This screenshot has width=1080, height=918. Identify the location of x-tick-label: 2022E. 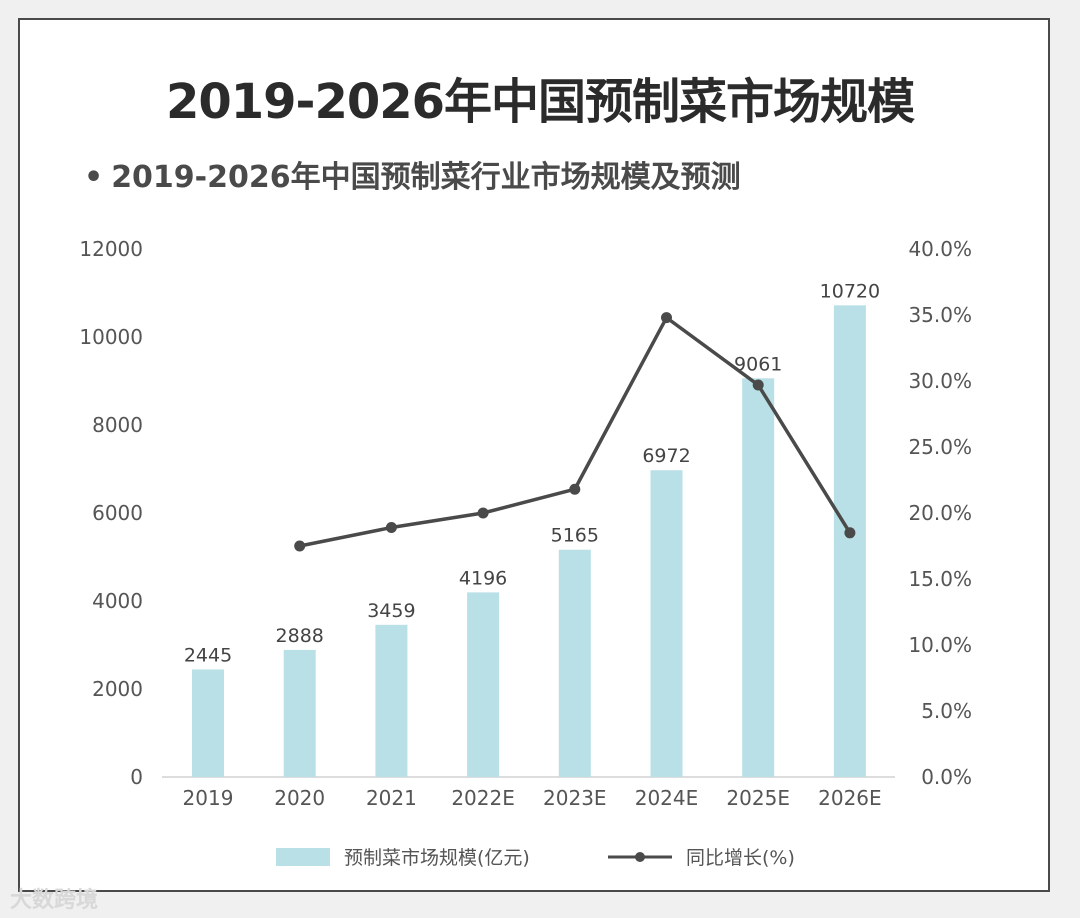
(483, 798).